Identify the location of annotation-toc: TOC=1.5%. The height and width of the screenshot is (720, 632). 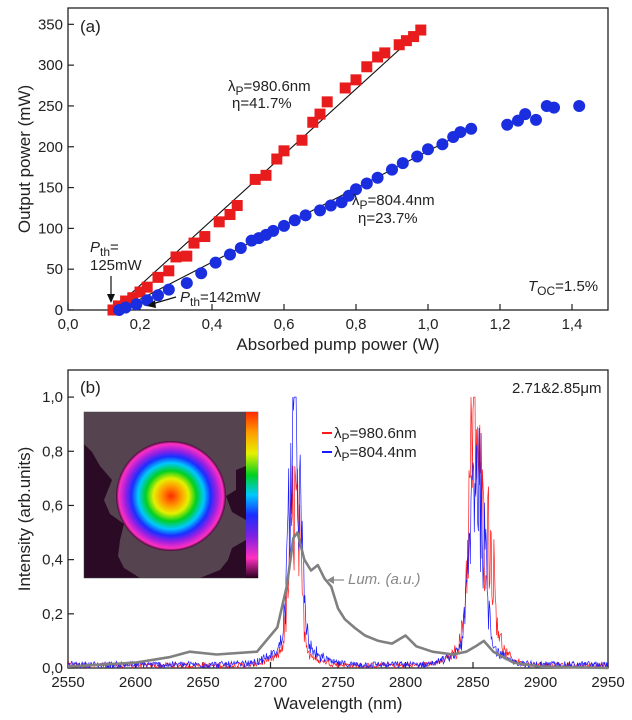
(563, 288).